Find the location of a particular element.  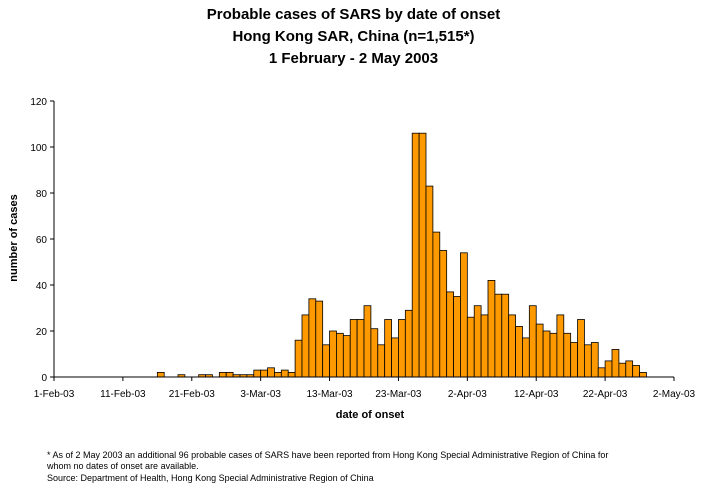

y-ticks-group: 0 20 40 60 80 100 120 is located at coordinates (42, 240).